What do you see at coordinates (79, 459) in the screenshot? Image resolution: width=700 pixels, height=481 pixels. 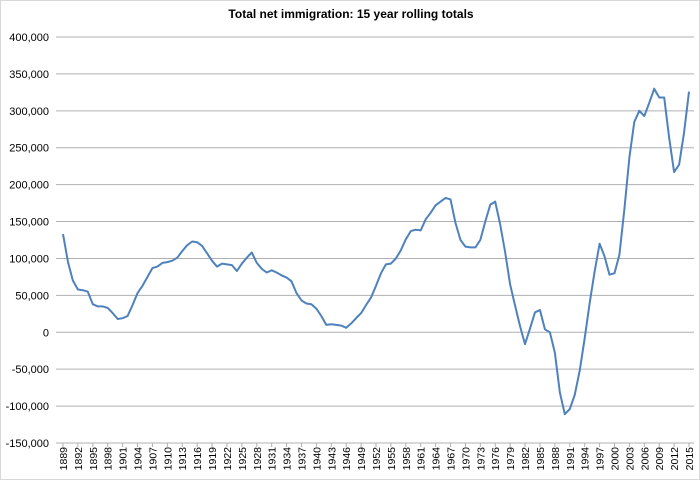 I see `x-tick-label: 1892` at bounding box center [79, 459].